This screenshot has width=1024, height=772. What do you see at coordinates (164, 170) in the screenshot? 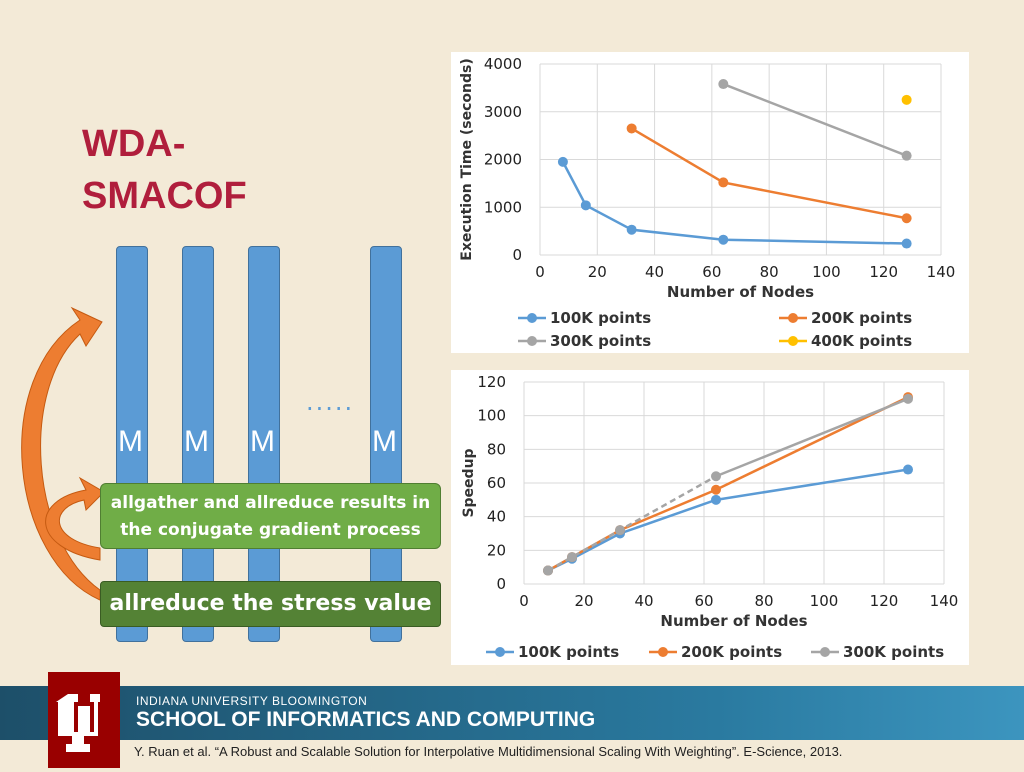
I see `slide-title: WDA- SMACOF` at bounding box center [164, 170].